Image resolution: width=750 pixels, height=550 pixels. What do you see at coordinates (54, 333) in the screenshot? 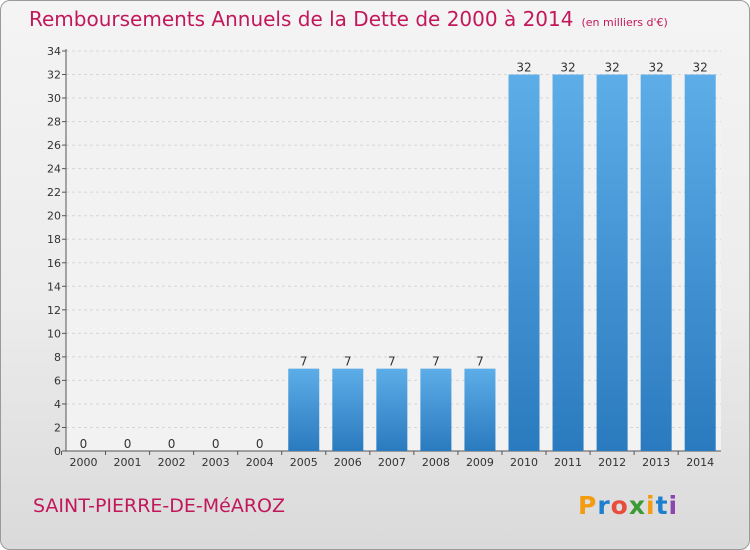
I see `y-tick-label: 10` at bounding box center [54, 333].